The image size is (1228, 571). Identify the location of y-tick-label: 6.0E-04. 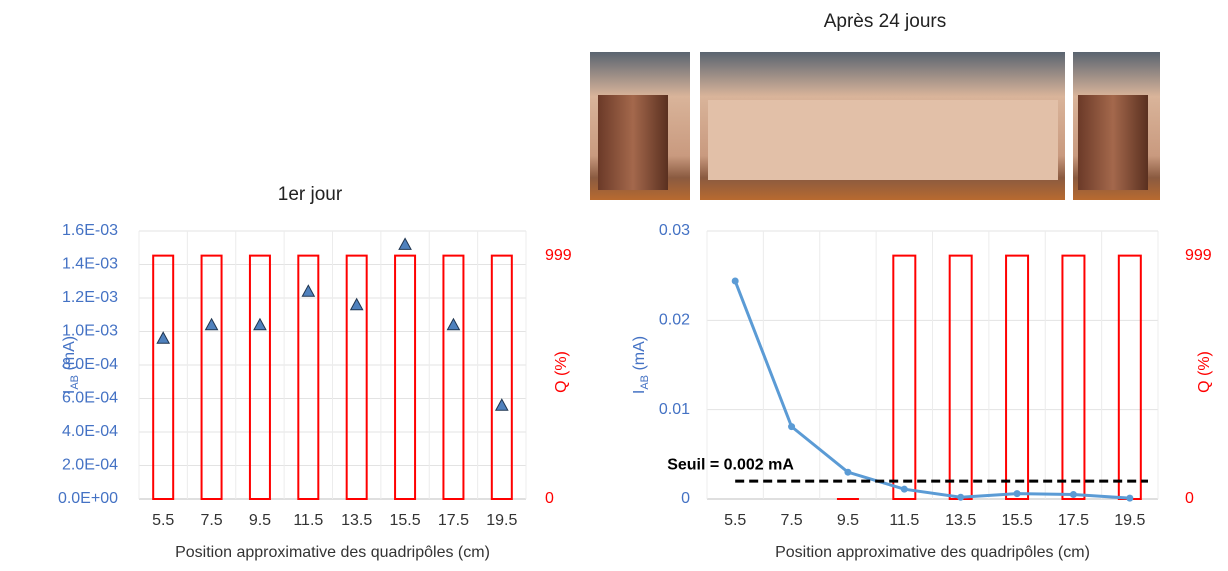
(90, 398).